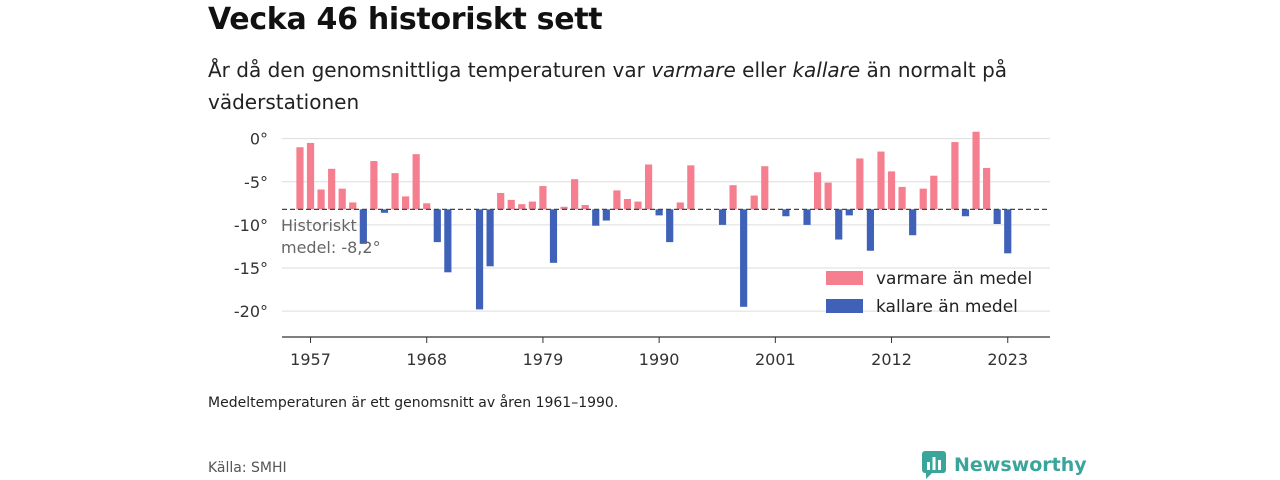 This screenshot has width=1280, height=480. What do you see at coordinates (954, 279) in the screenshot?
I see `legend-label: varmare än medel` at bounding box center [954, 279].